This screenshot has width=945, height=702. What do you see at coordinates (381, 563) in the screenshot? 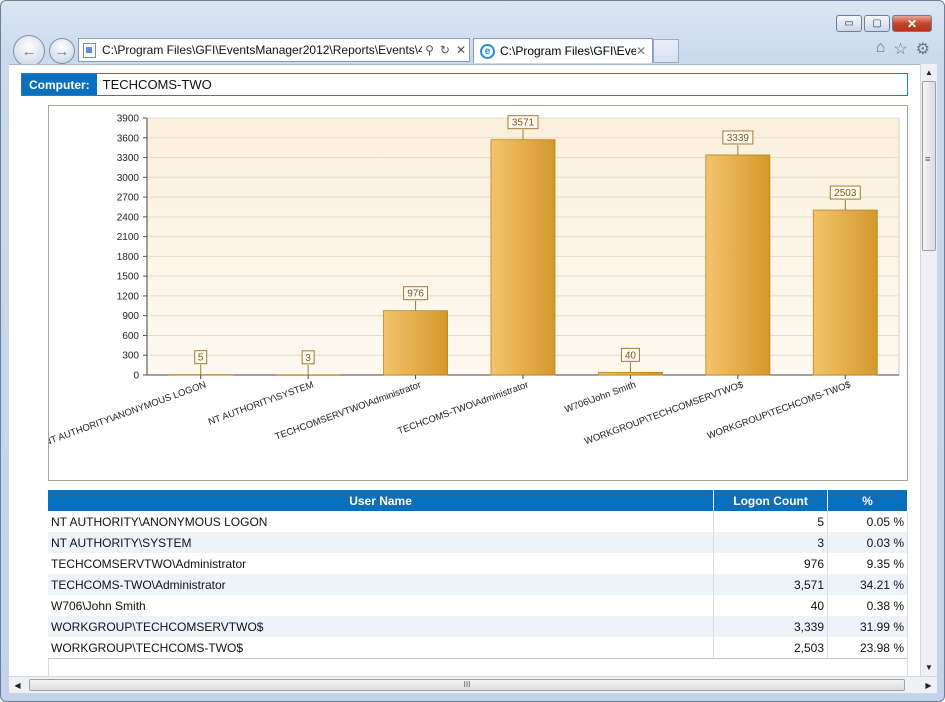
I see `cell-user: TECHCOMSERVTWO\Administrator` at bounding box center [381, 563].